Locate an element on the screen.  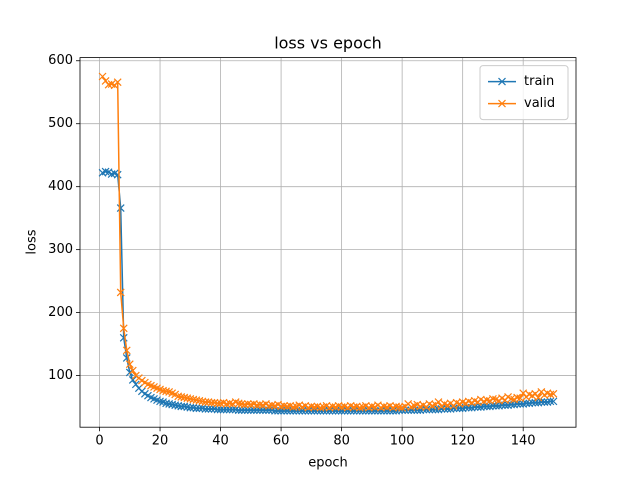
x-tick-label: 60 is located at coordinates (281, 441).